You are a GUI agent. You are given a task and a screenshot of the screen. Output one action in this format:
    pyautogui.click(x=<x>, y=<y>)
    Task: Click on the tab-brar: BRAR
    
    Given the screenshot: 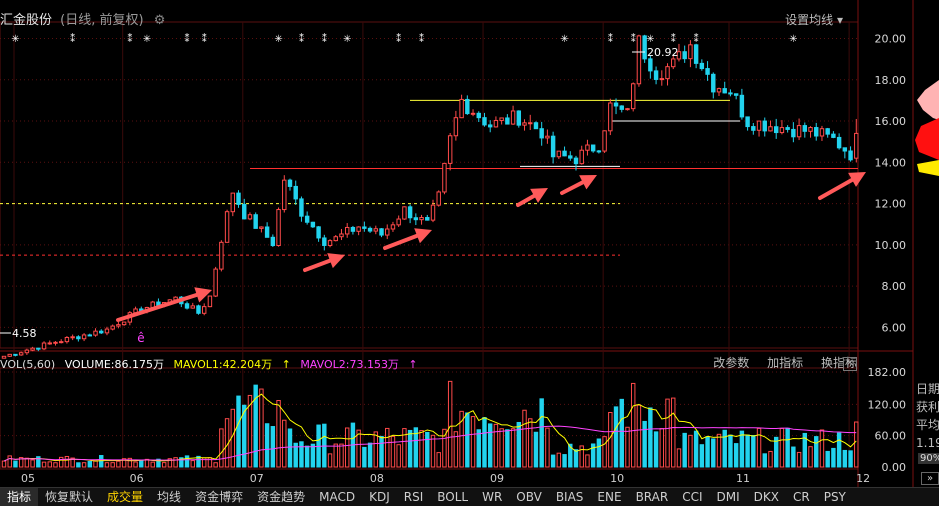 What is the action you would take?
    pyautogui.click(x=652, y=497)
    